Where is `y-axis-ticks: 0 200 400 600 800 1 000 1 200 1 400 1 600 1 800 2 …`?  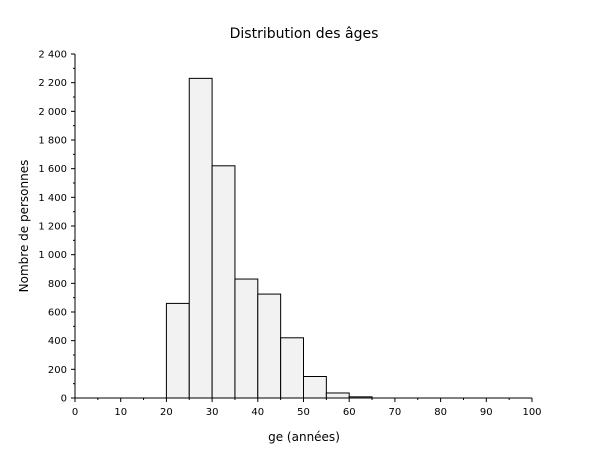 y-axis-ticks: 0 200 400 600 800 1 000 1 200 1 400 1 600 1 800 2 … is located at coordinates (56, 227).